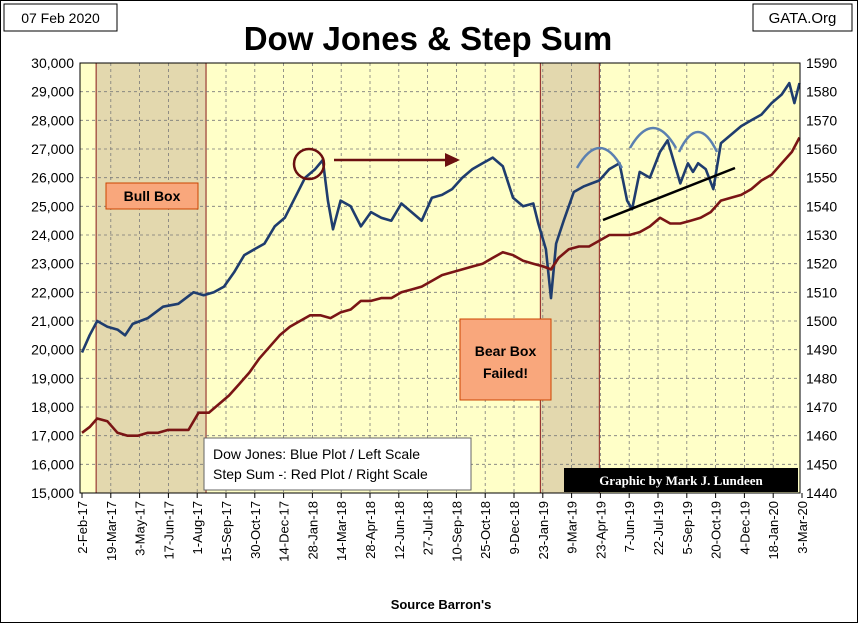 The width and height of the screenshot is (858, 623). Describe the element at coordinates (52, 292) in the screenshot. I see `left-tick-label: 22,000` at that location.